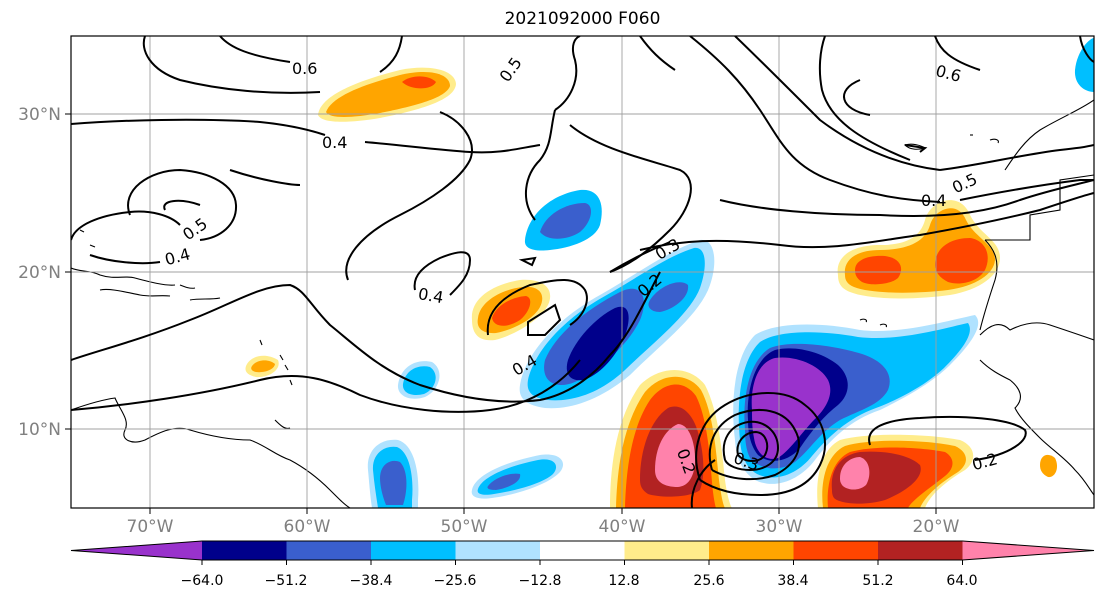 The width and height of the screenshot is (1105, 599). What do you see at coordinates (543, 522) in the screenshot?
I see `longitude-labels: 70°W 60°W 50°W 40°W 30°W 20°W` at bounding box center [543, 522].